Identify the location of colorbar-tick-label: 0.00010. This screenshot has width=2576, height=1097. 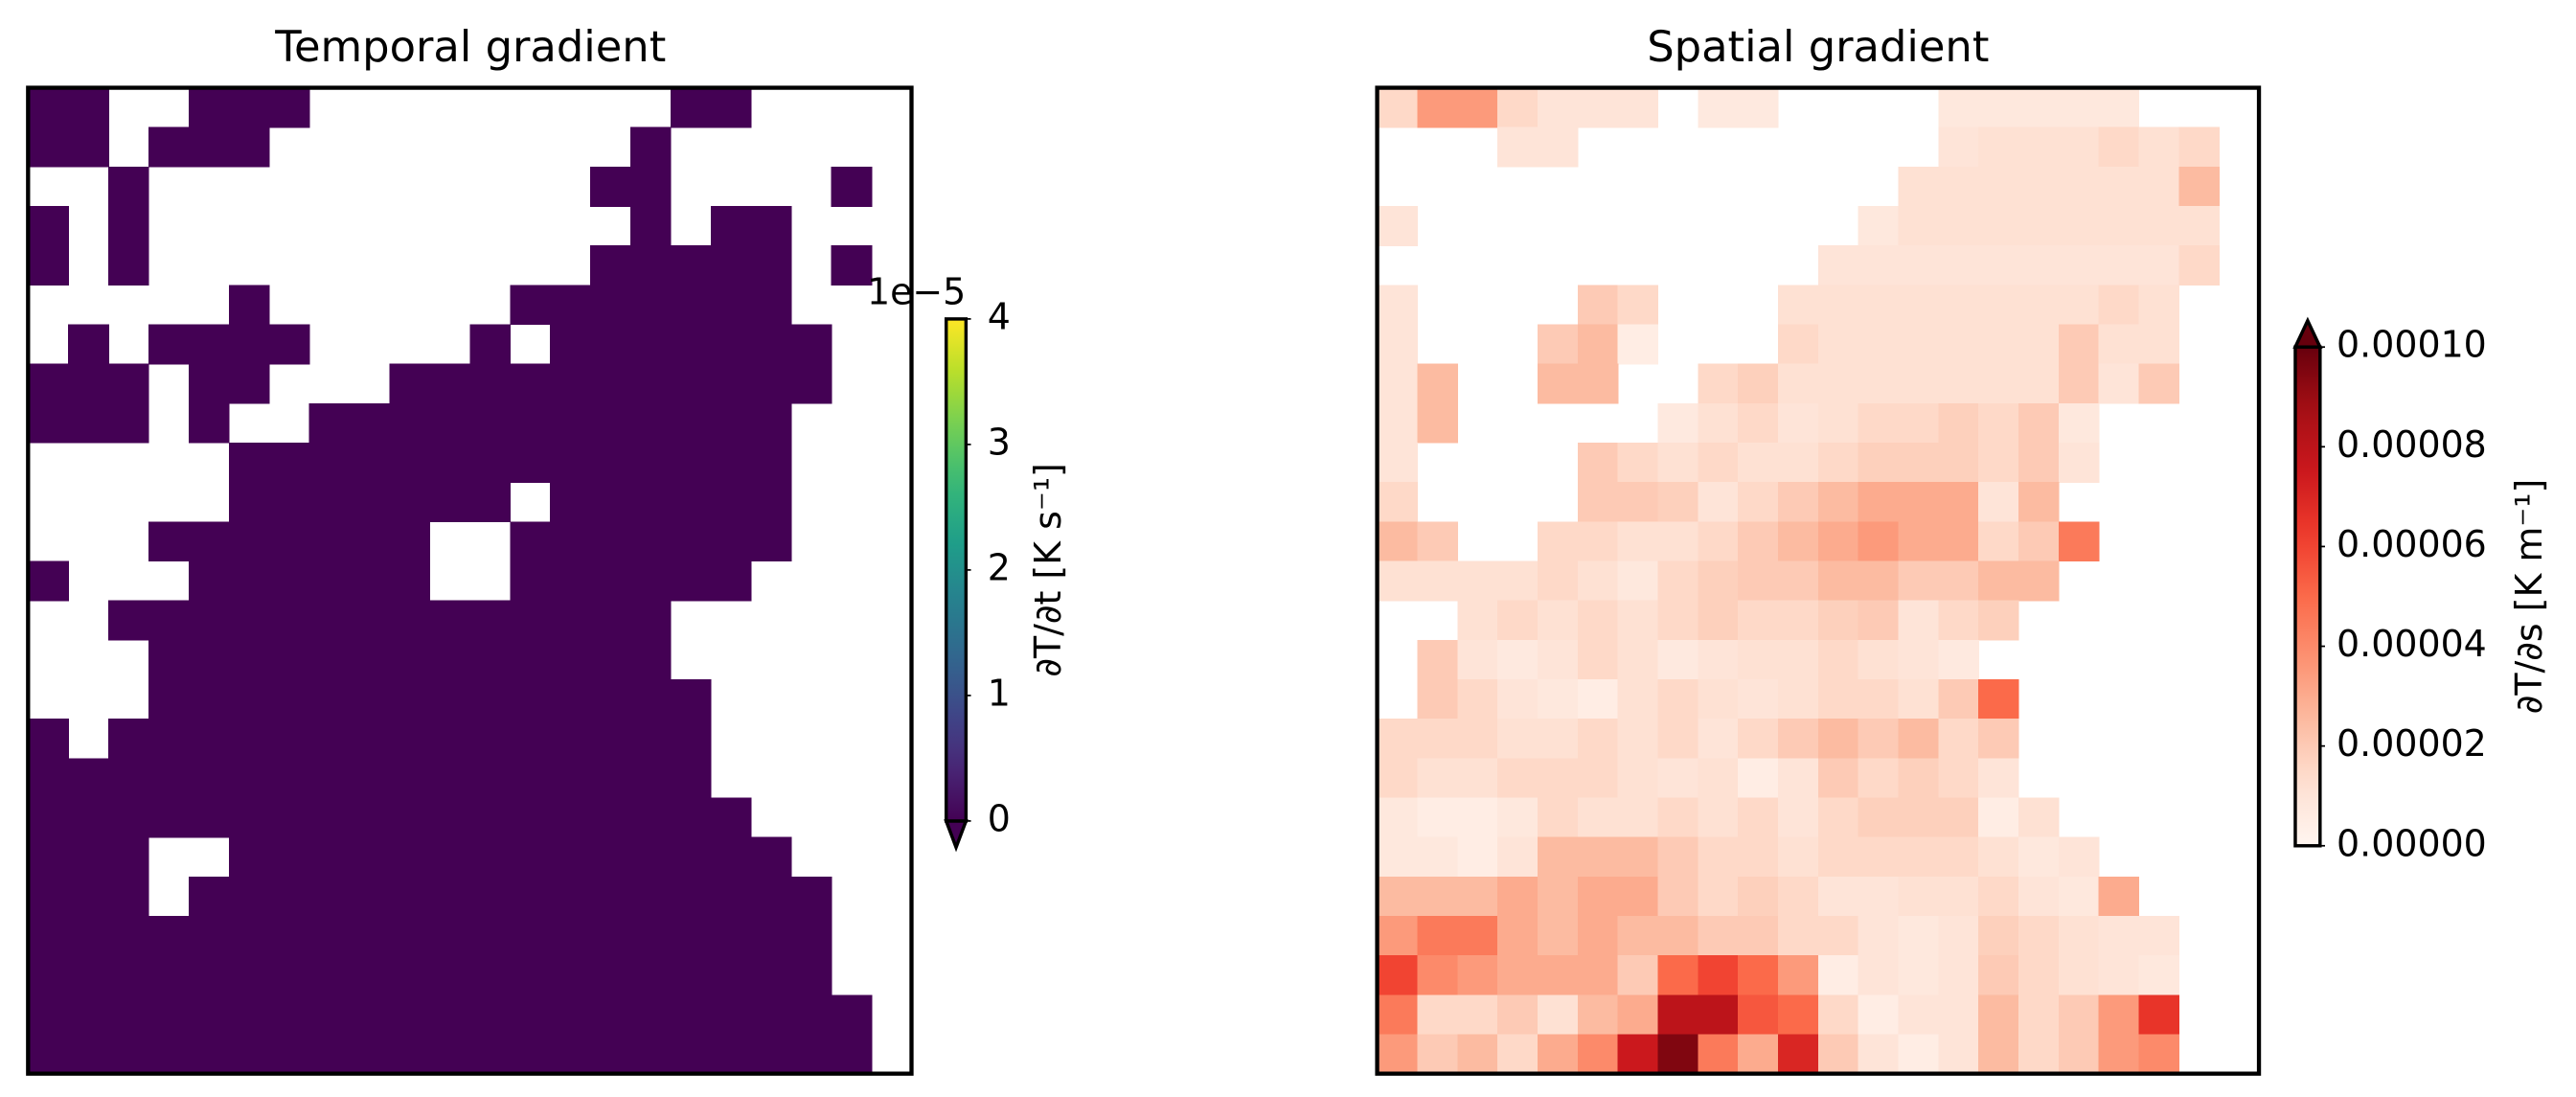
(2412, 345).